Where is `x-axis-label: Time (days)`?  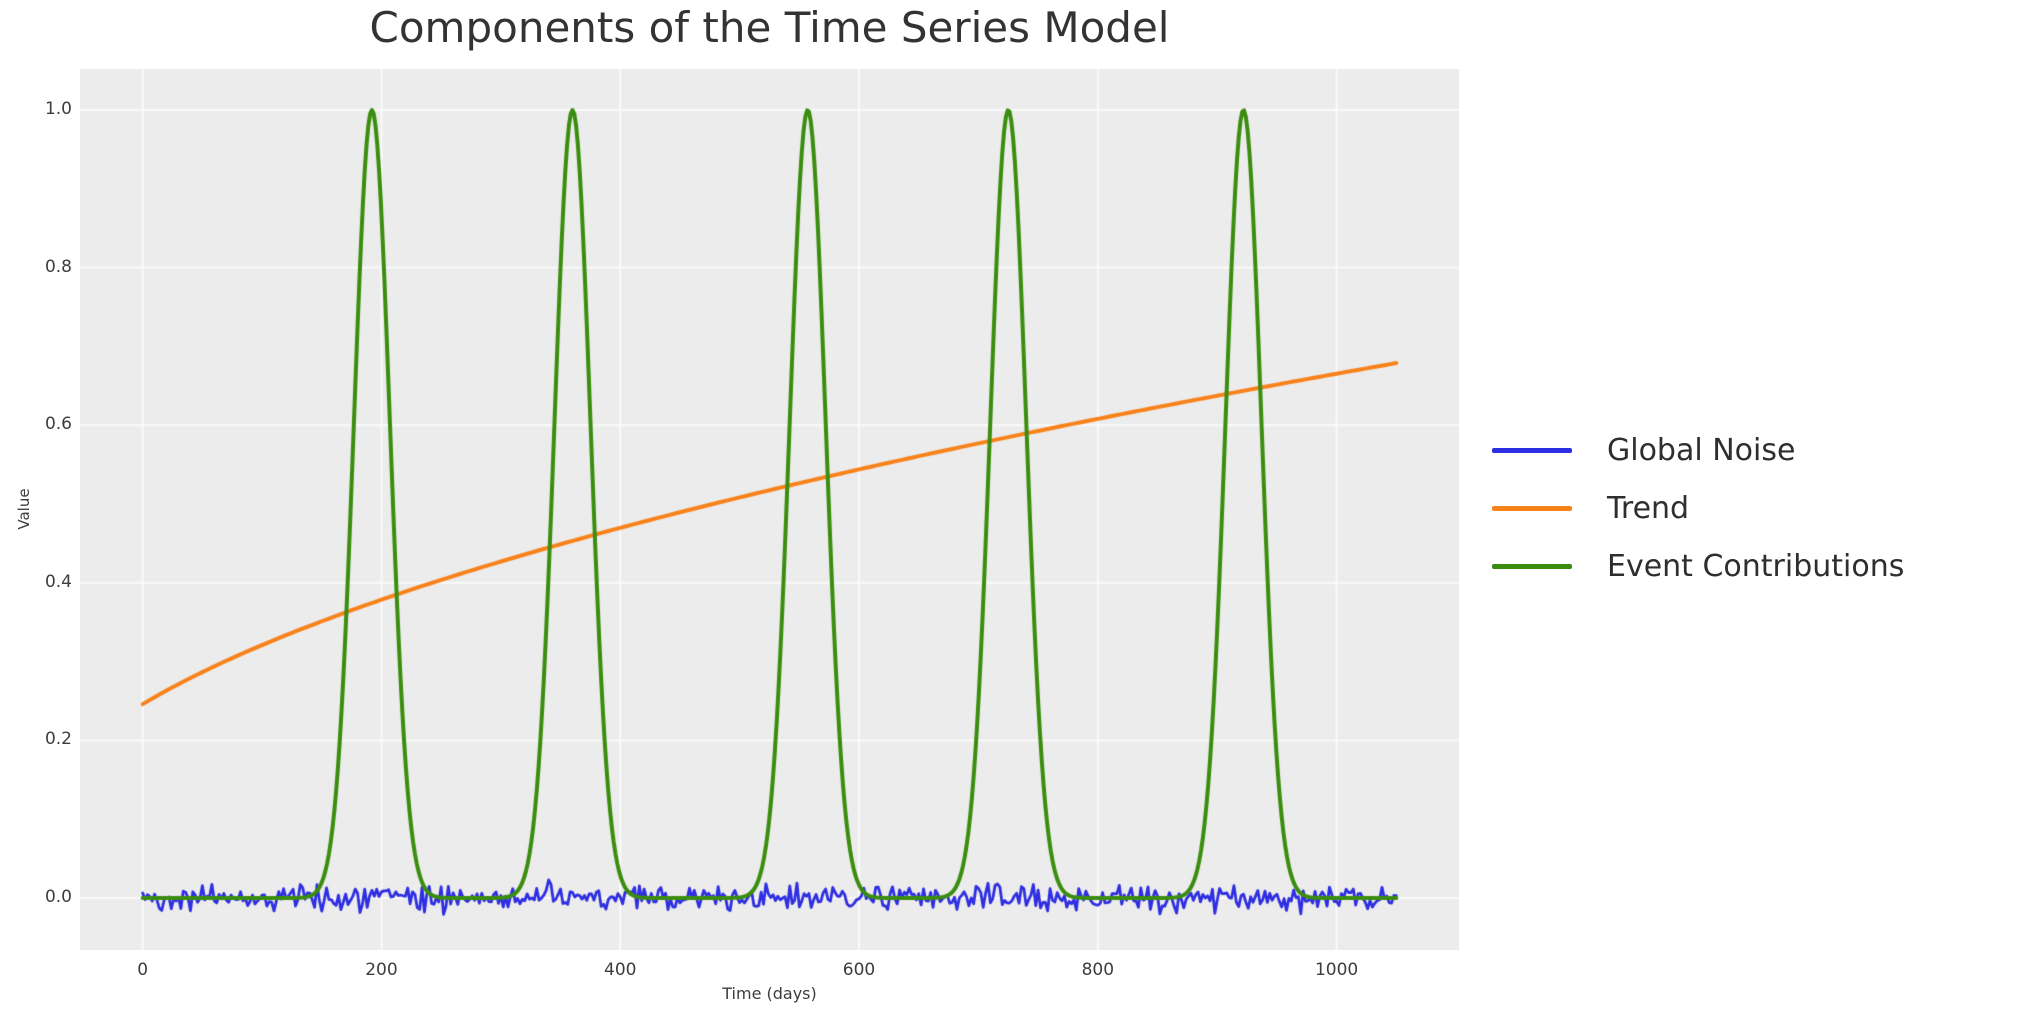
x-axis-label: Time (days) is located at coordinates (769, 993).